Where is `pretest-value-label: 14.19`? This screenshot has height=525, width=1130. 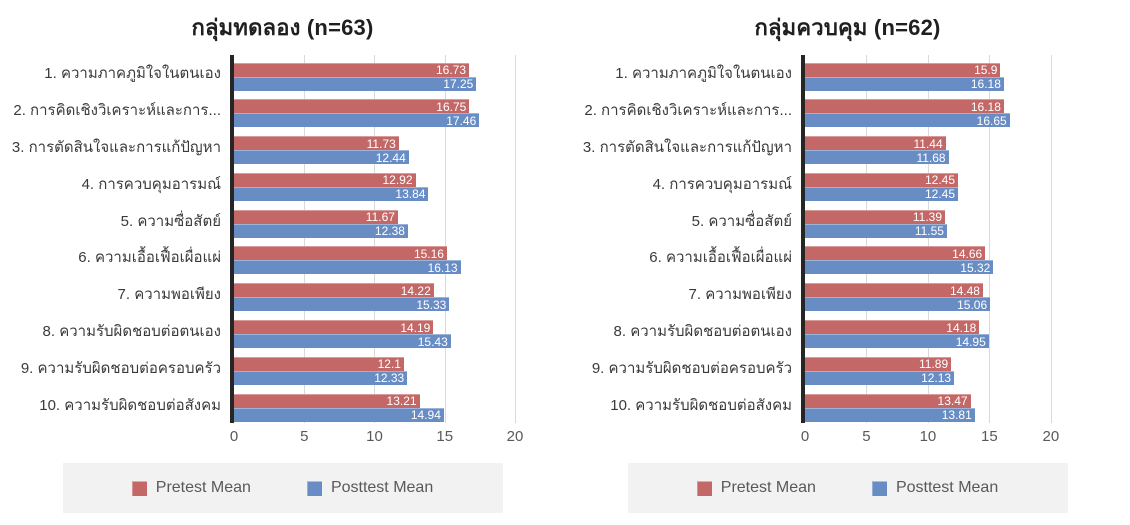 pretest-value-label: 14.19 is located at coordinates (415, 327).